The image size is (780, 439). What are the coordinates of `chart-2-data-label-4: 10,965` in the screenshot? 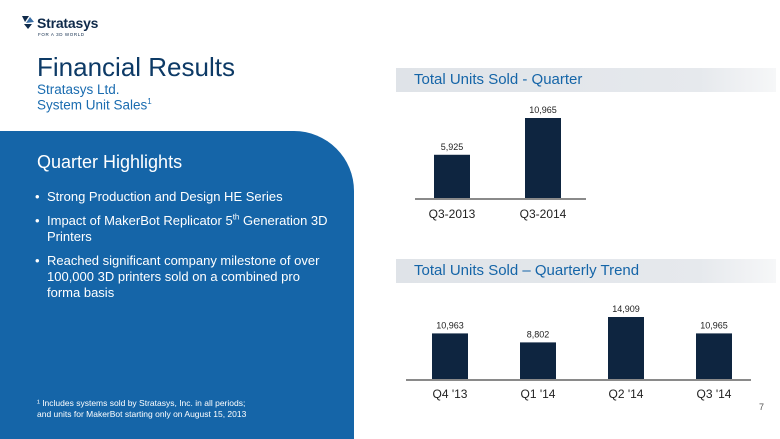 It's located at (714, 325).